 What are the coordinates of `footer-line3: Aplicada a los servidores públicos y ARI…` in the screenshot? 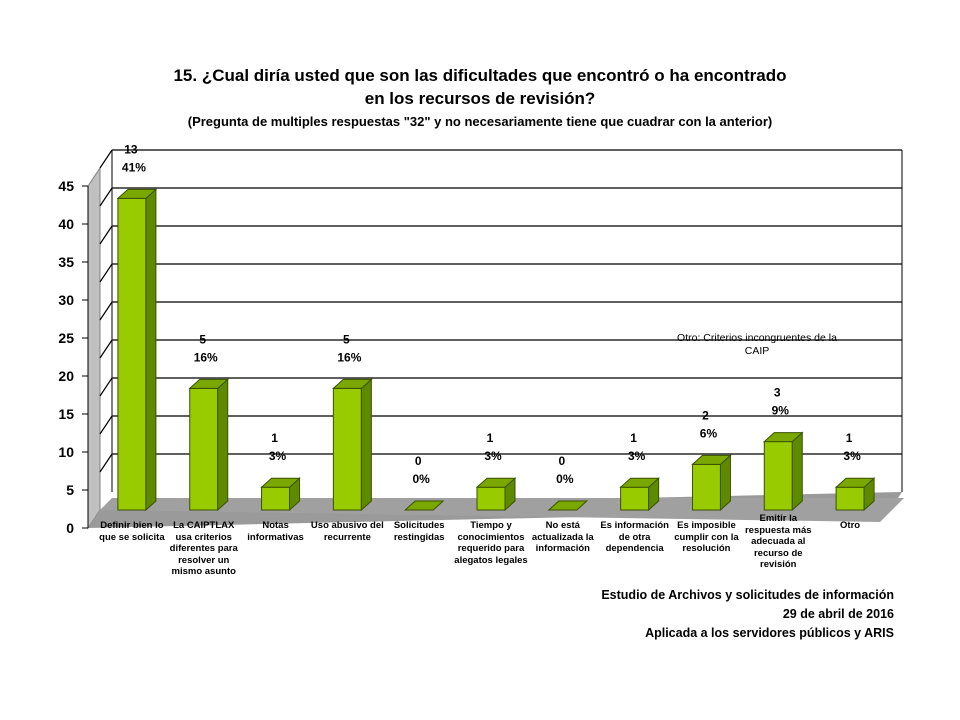 It's located at (769, 633).